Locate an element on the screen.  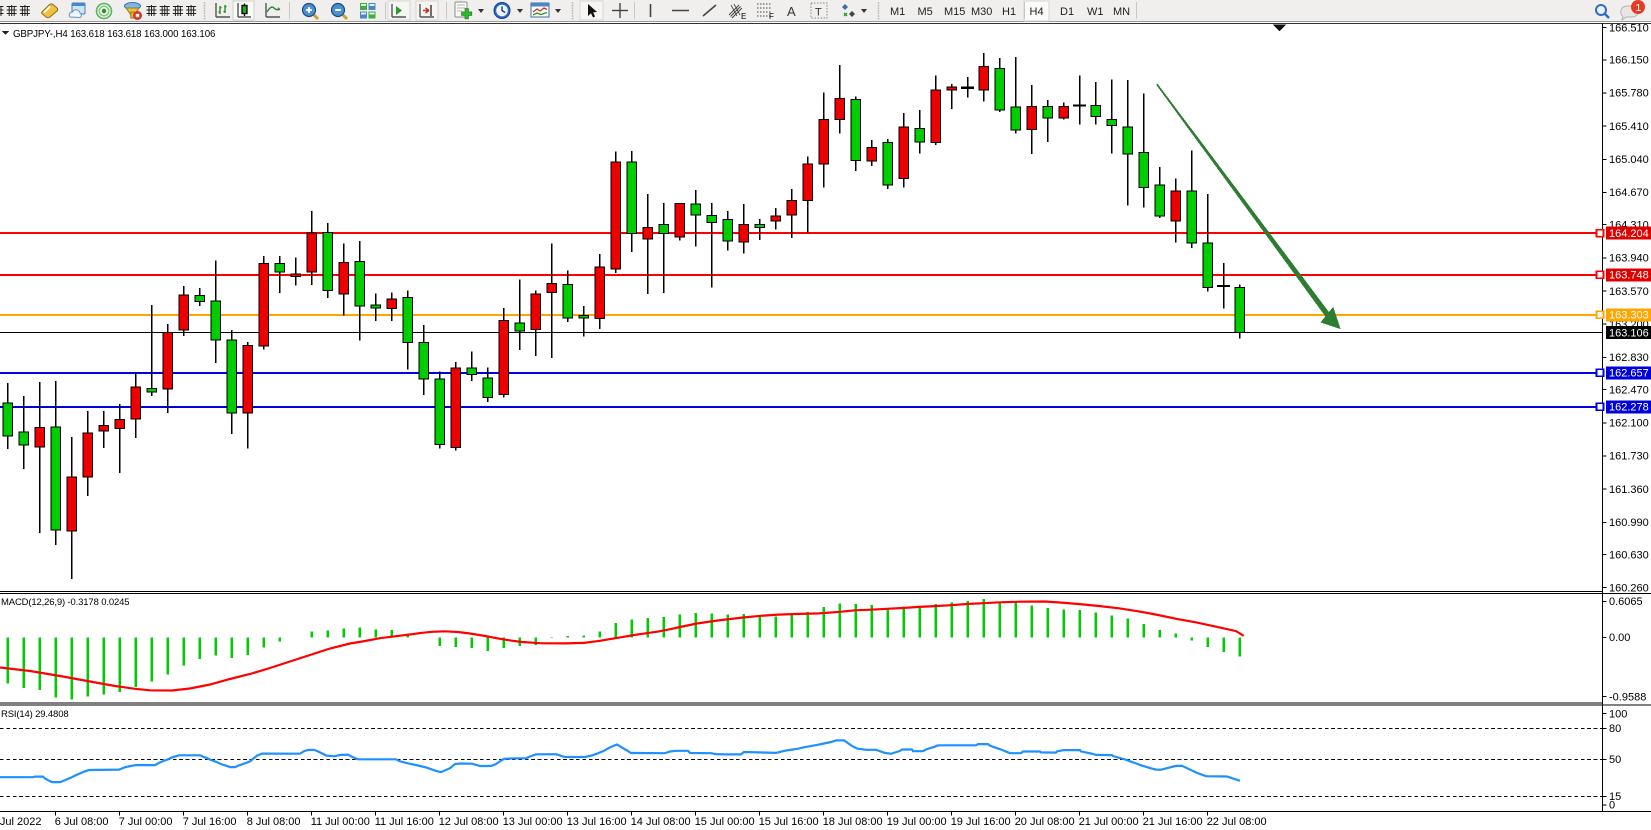
svg-text: 166.510 is located at coordinates (1629, 28).